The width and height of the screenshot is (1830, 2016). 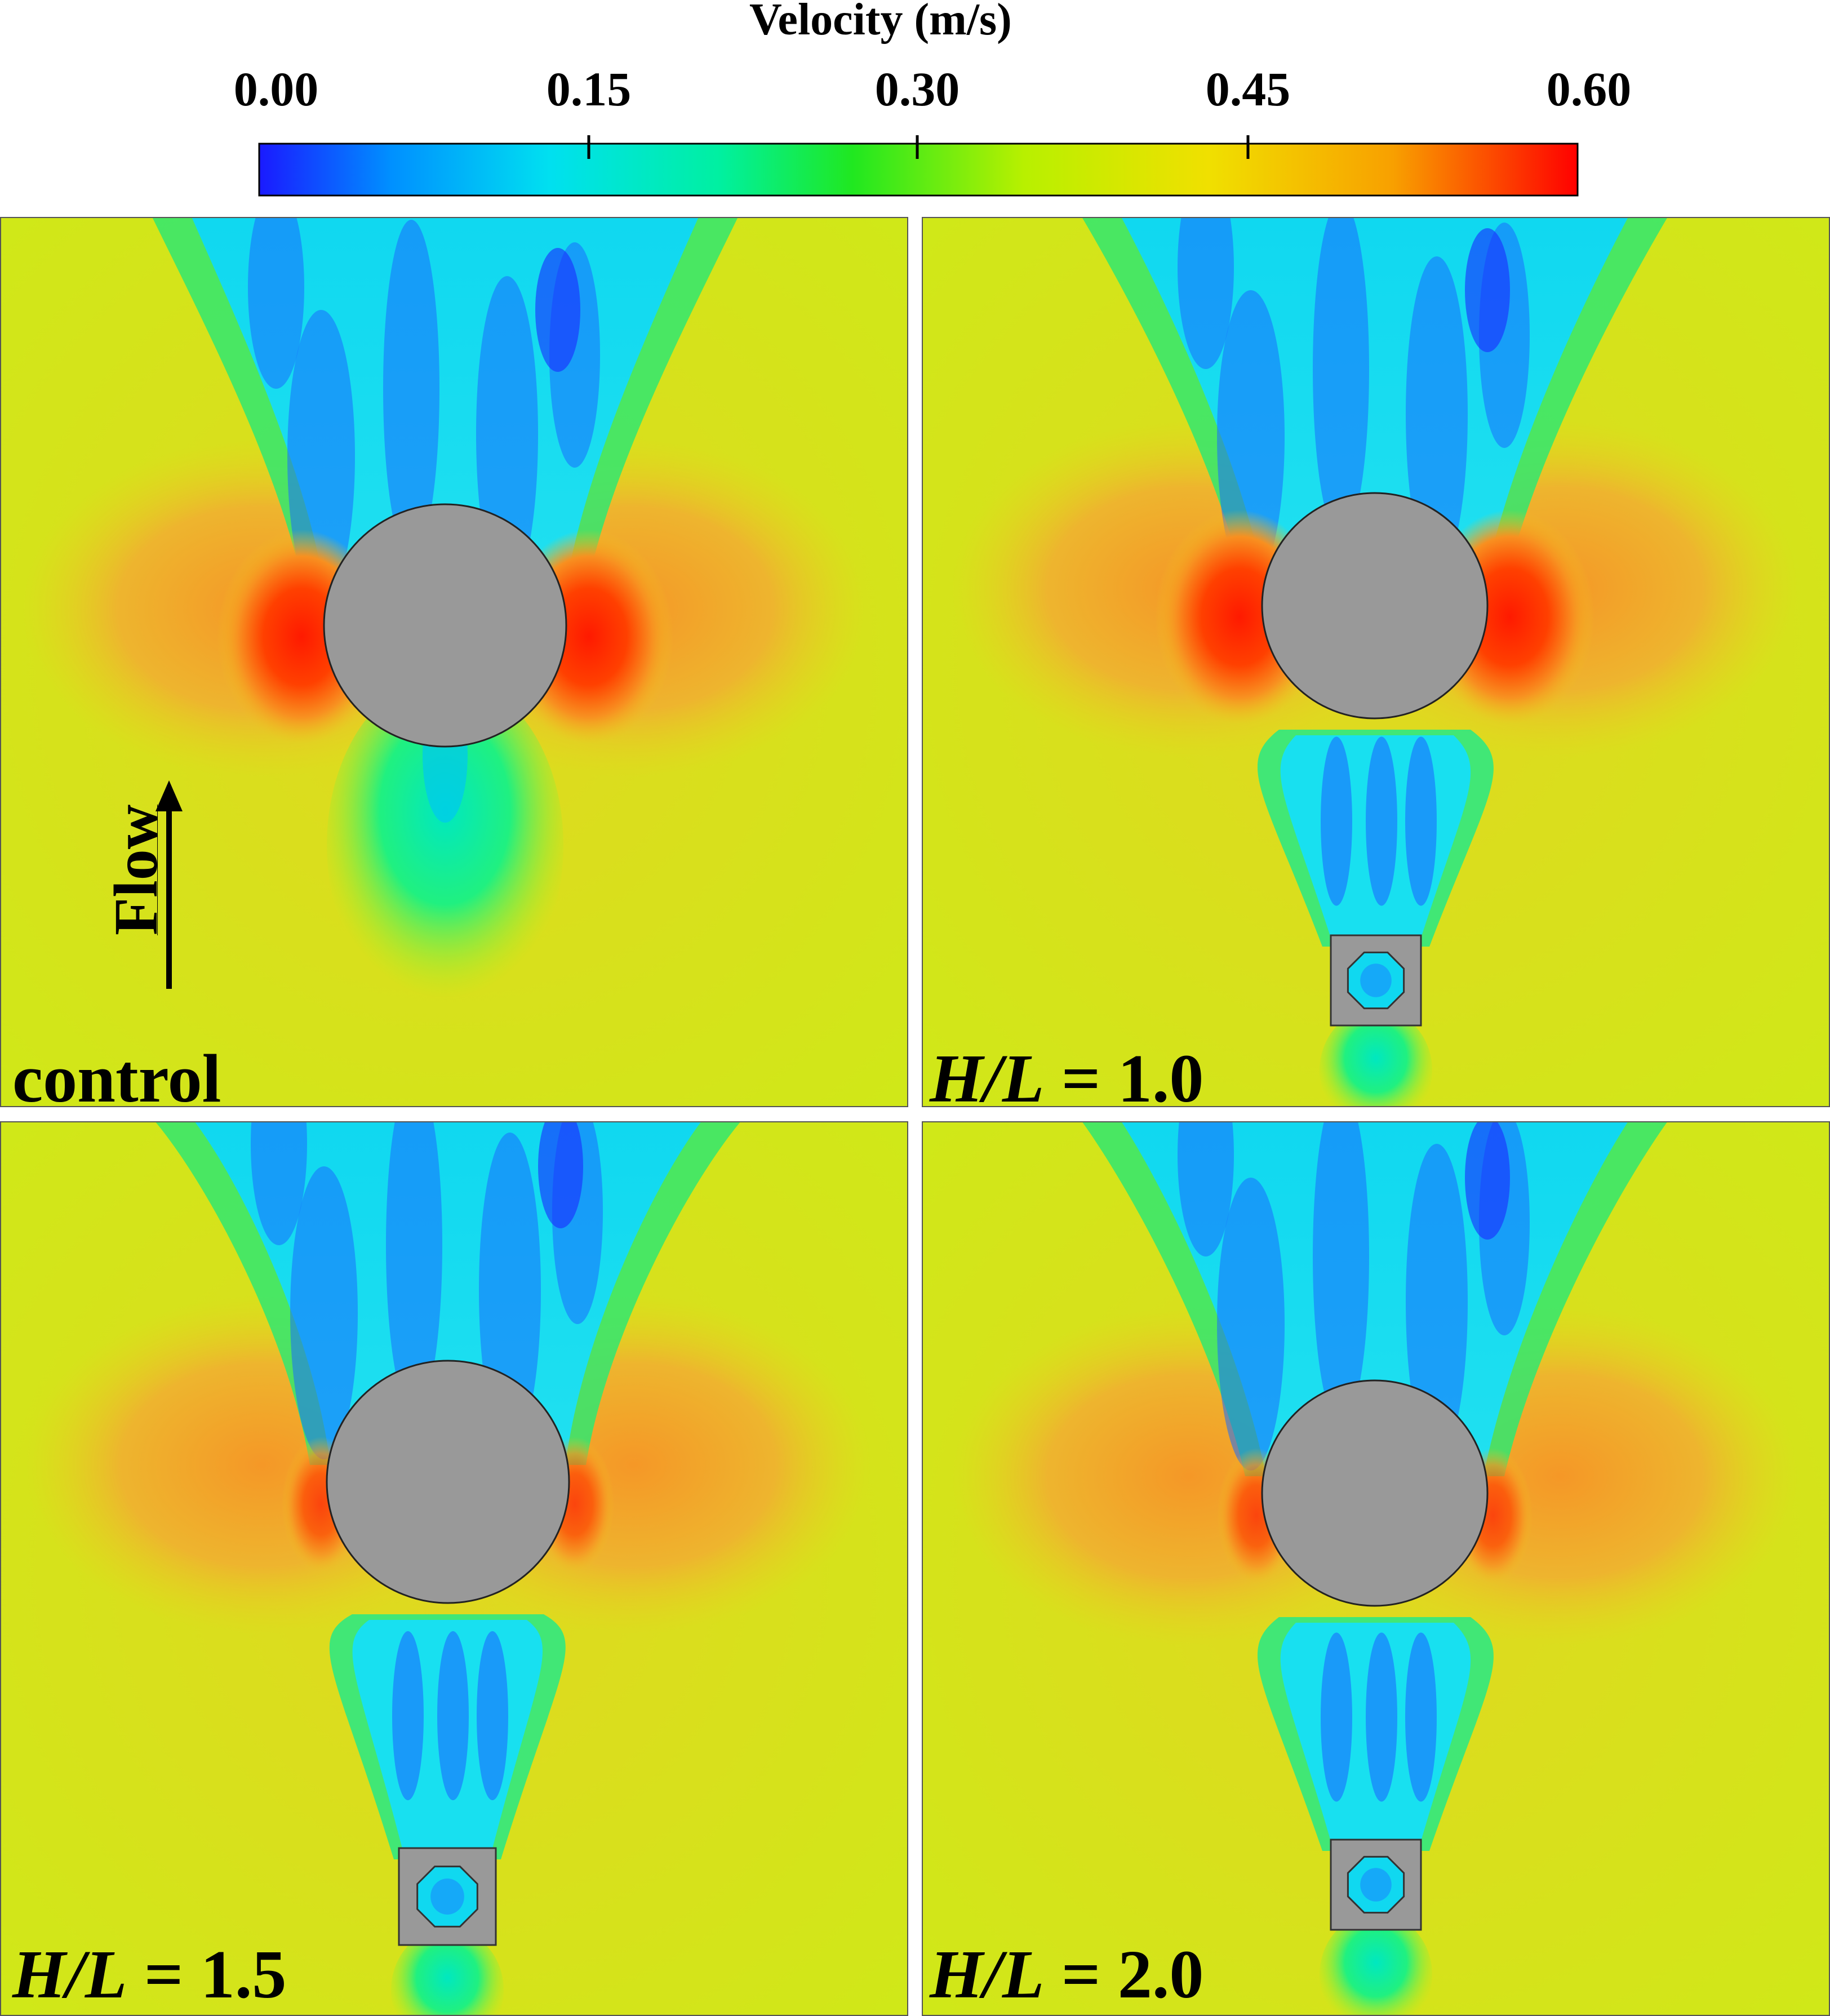 I want to click on panel-label-value: = 1.5, so click(x=207, y=1975).